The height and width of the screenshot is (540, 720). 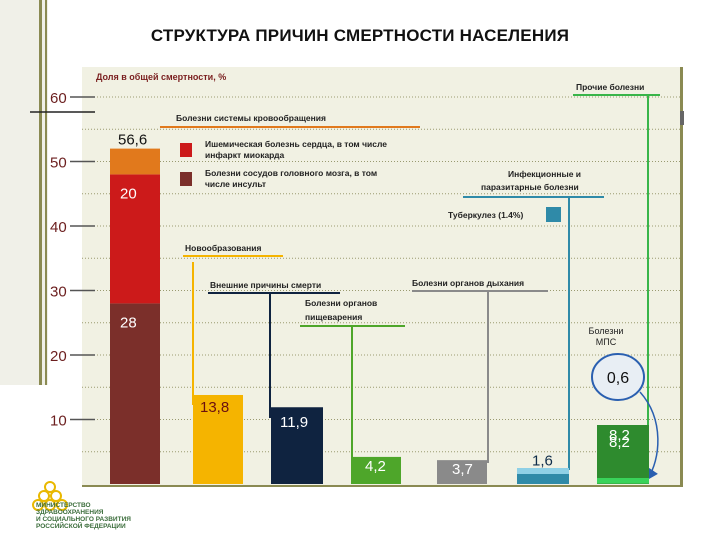 I want to click on annotation-digestive: Болезни органов, so click(x=341, y=303).